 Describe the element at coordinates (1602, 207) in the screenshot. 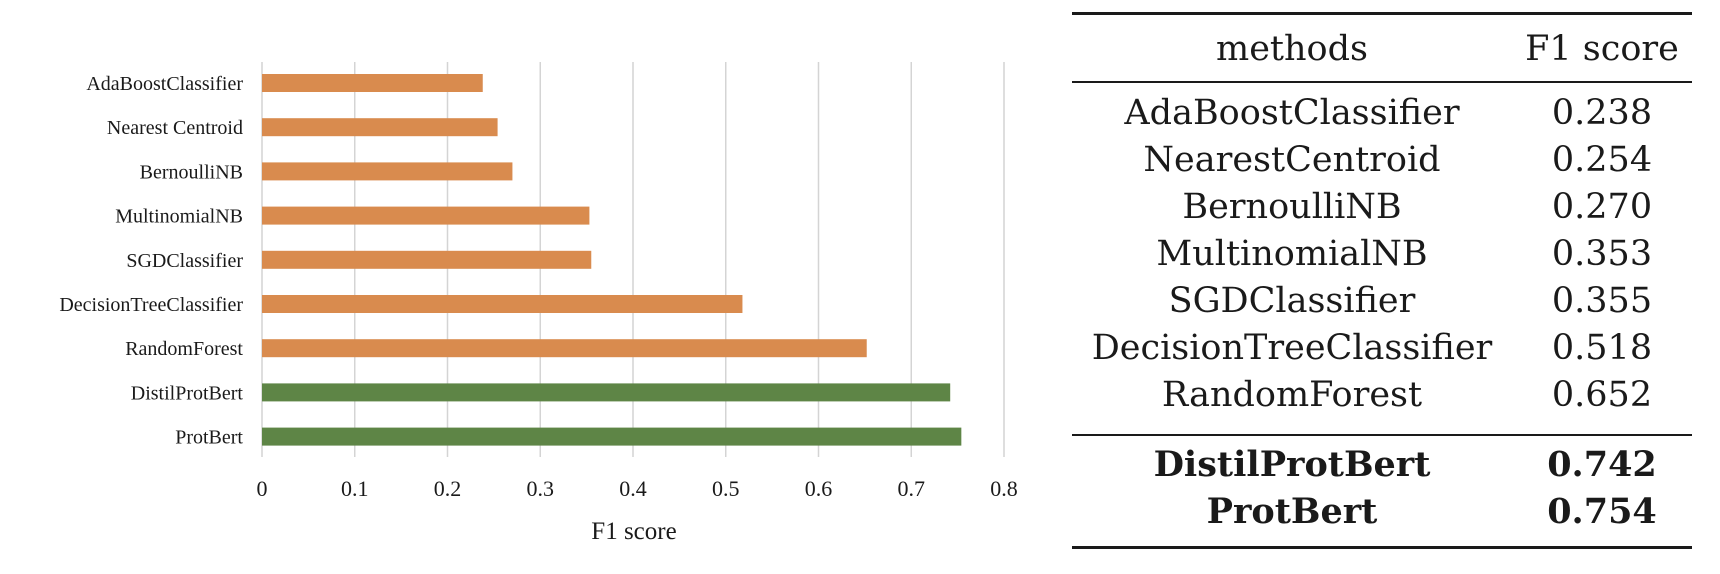

I see `table-row-score: 0.270` at that location.